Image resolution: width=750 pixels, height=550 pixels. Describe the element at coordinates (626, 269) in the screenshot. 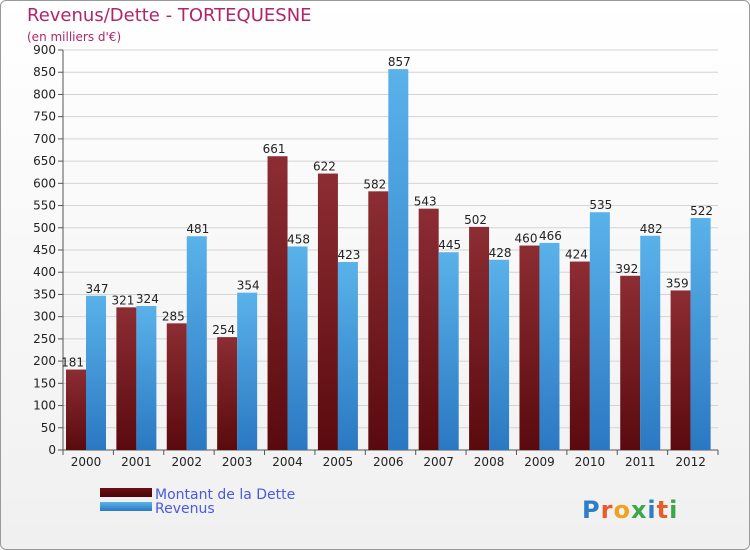

I see `value-label-debt: 392` at that location.